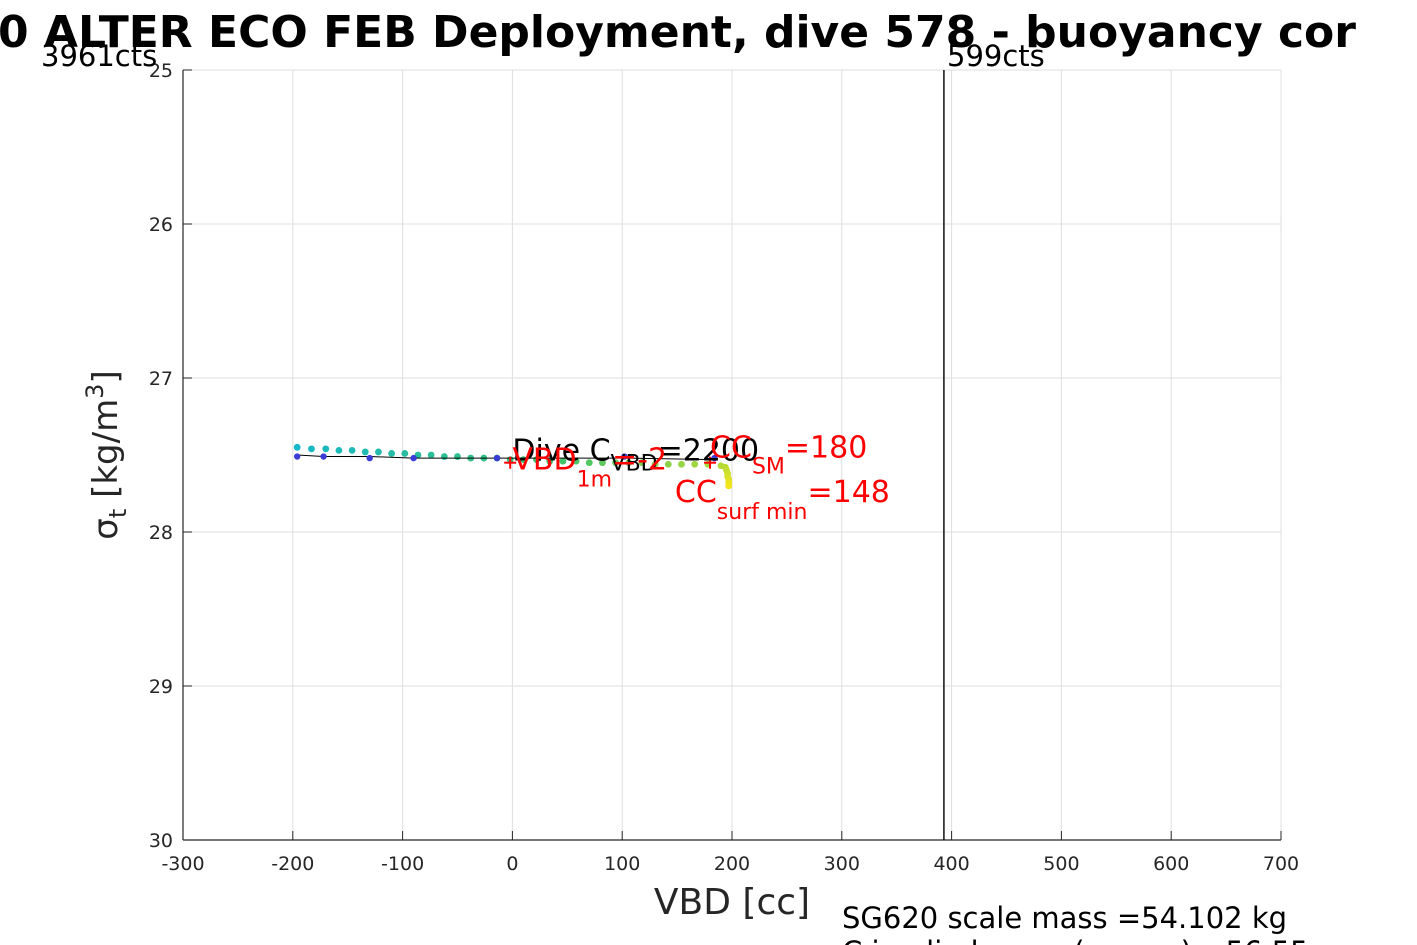 This screenshot has width=1417, height=945. Describe the element at coordinates (161, 225) in the screenshot. I see `y-tick-label: 26` at that location.